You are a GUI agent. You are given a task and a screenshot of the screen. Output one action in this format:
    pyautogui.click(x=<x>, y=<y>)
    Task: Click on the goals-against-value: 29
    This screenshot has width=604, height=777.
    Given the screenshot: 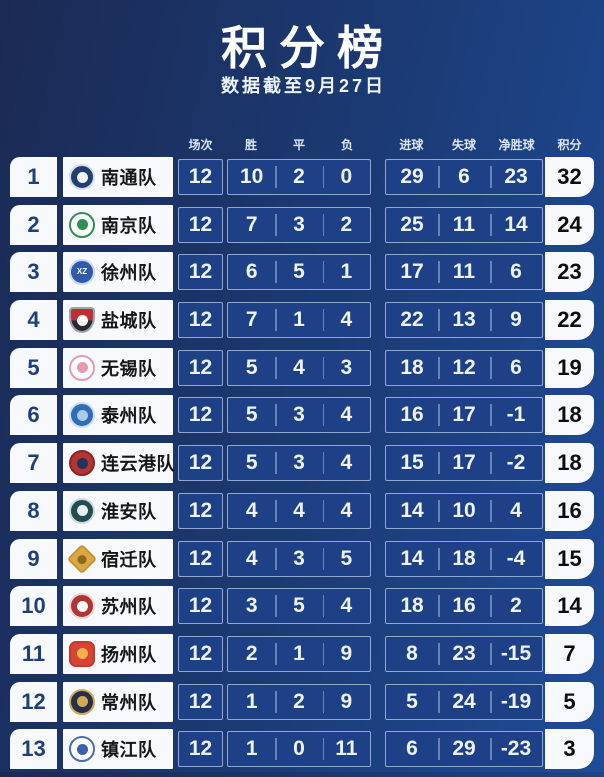 What is the action you would take?
    pyautogui.click(x=464, y=749)
    